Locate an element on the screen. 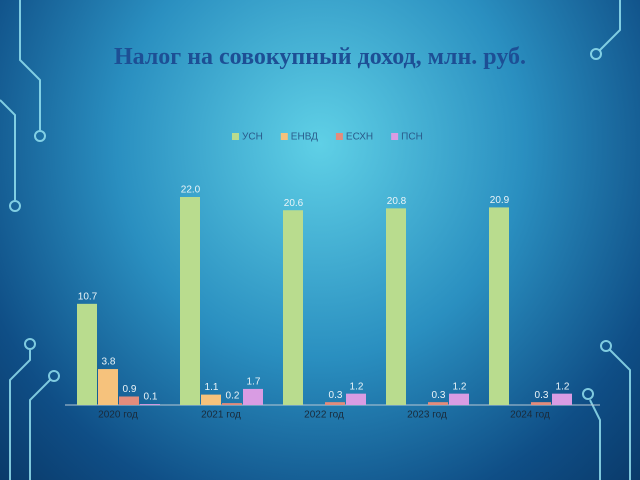  x-tick-label: 2020 год is located at coordinates (118, 415).